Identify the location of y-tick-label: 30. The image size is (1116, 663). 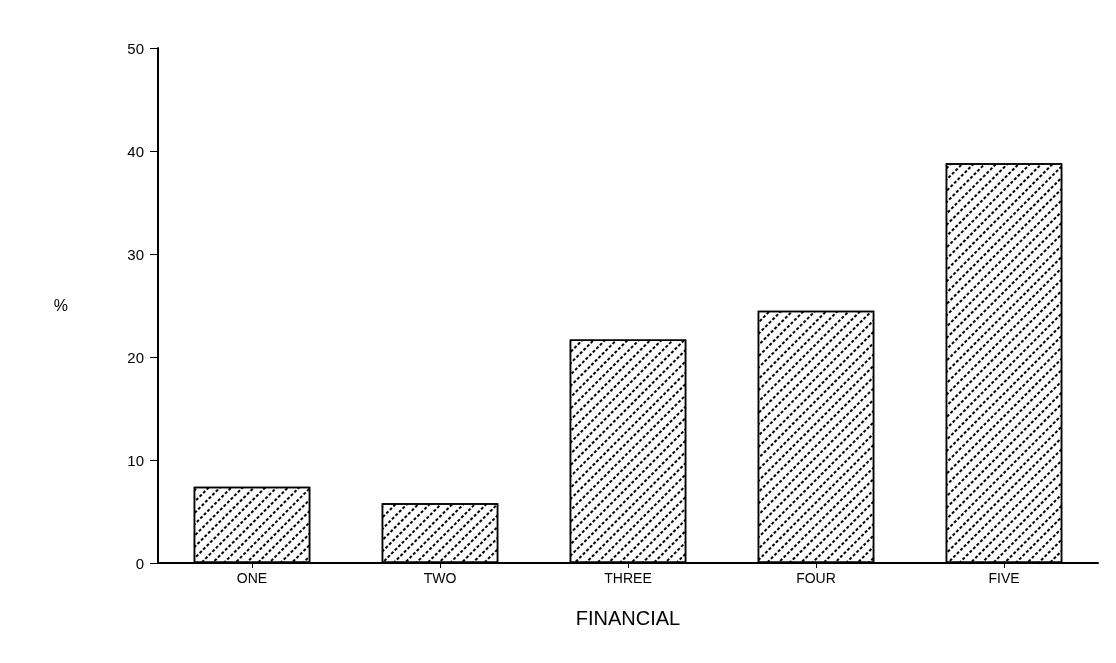
(135, 254).